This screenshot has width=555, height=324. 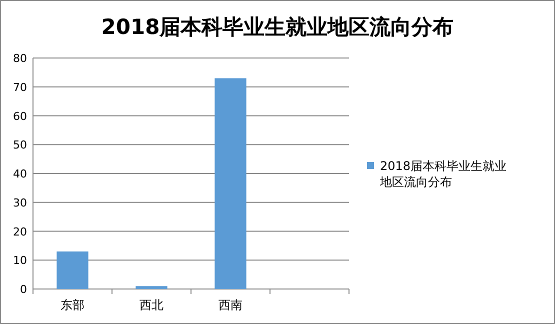 What do you see at coordinates (23, 289) in the screenshot?
I see `y-tick-label: 0` at bounding box center [23, 289].